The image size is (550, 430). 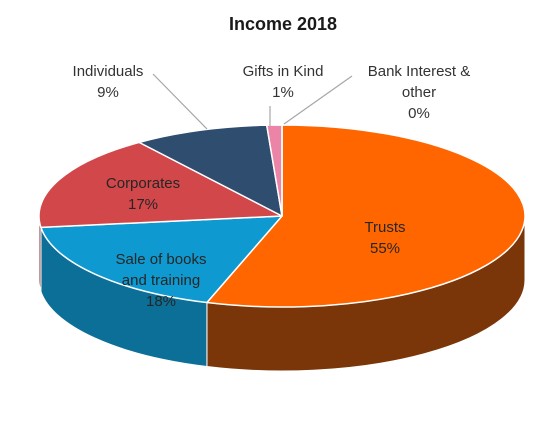 I want to click on pie-slice-corporates, so click(x=160, y=185).